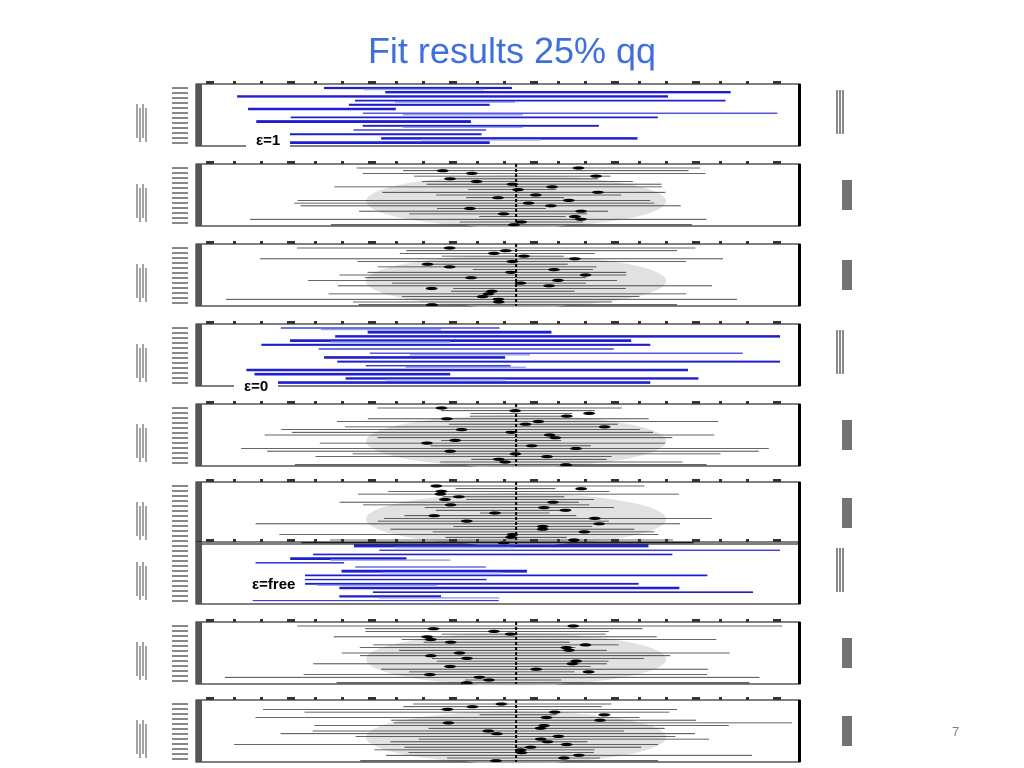 Image resolution: width=1024 pixels, height=768 pixels. I want to click on frame-right-bar, so click(799, 115).